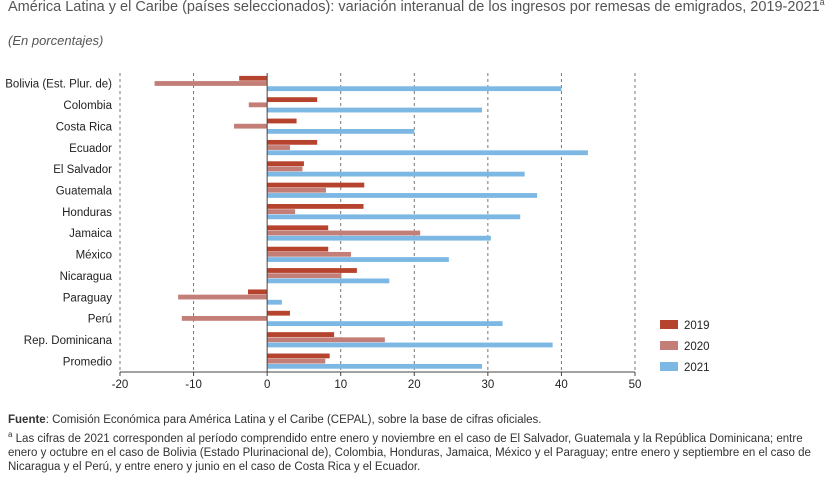 The image size is (833, 484). Describe the element at coordinates (87, 362) in the screenshot. I see `category-label: Promedio` at that location.